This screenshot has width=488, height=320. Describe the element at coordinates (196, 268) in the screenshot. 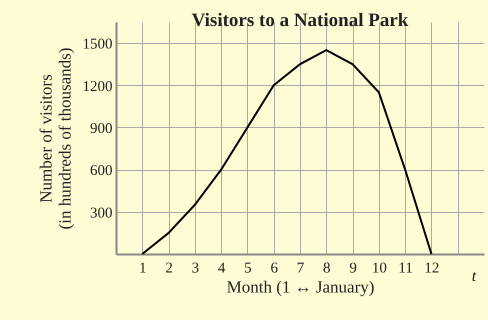

I see `x-tick-label: 3` at that location.